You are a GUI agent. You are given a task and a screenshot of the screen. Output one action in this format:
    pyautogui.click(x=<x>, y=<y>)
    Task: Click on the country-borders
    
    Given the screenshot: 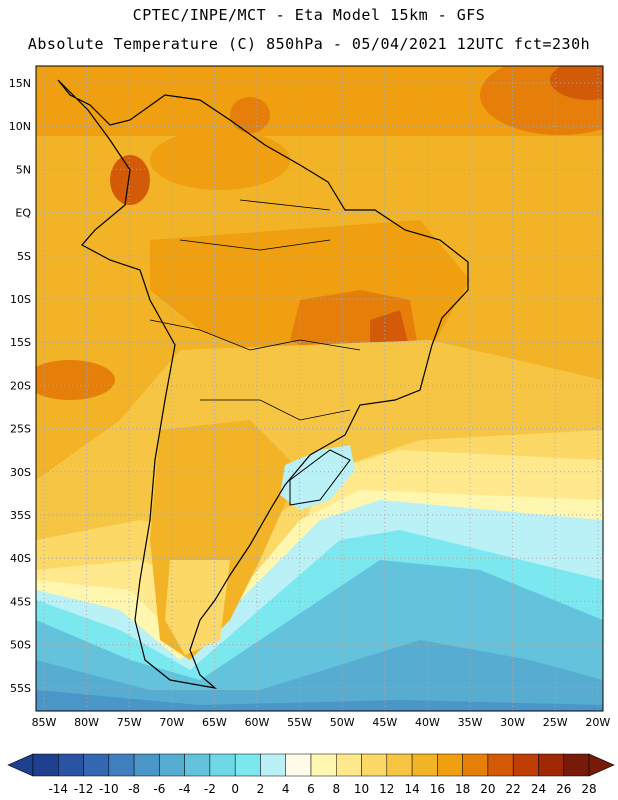 What is the action you would take?
    pyautogui.click(x=255, y=310)
    